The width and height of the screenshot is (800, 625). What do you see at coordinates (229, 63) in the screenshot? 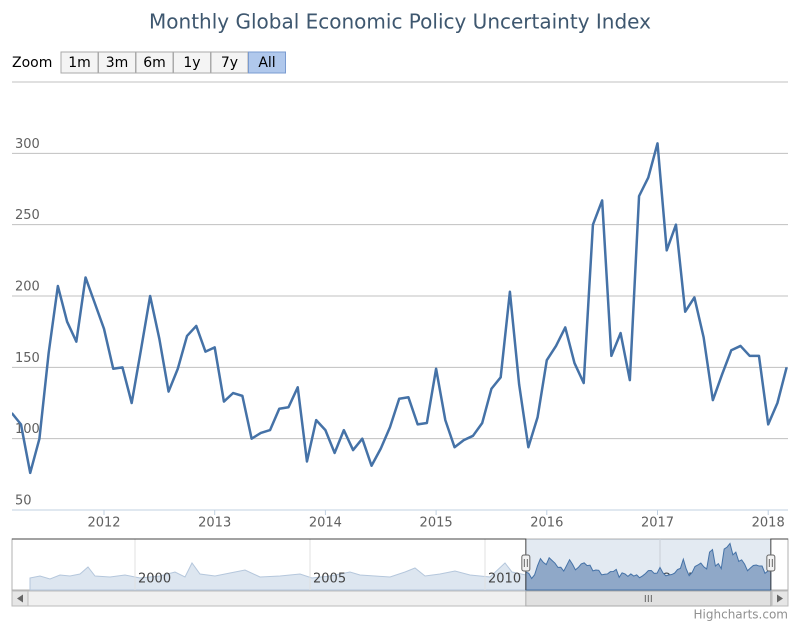
I see `range-button-label: 7y` at bounding box center [229, 63].